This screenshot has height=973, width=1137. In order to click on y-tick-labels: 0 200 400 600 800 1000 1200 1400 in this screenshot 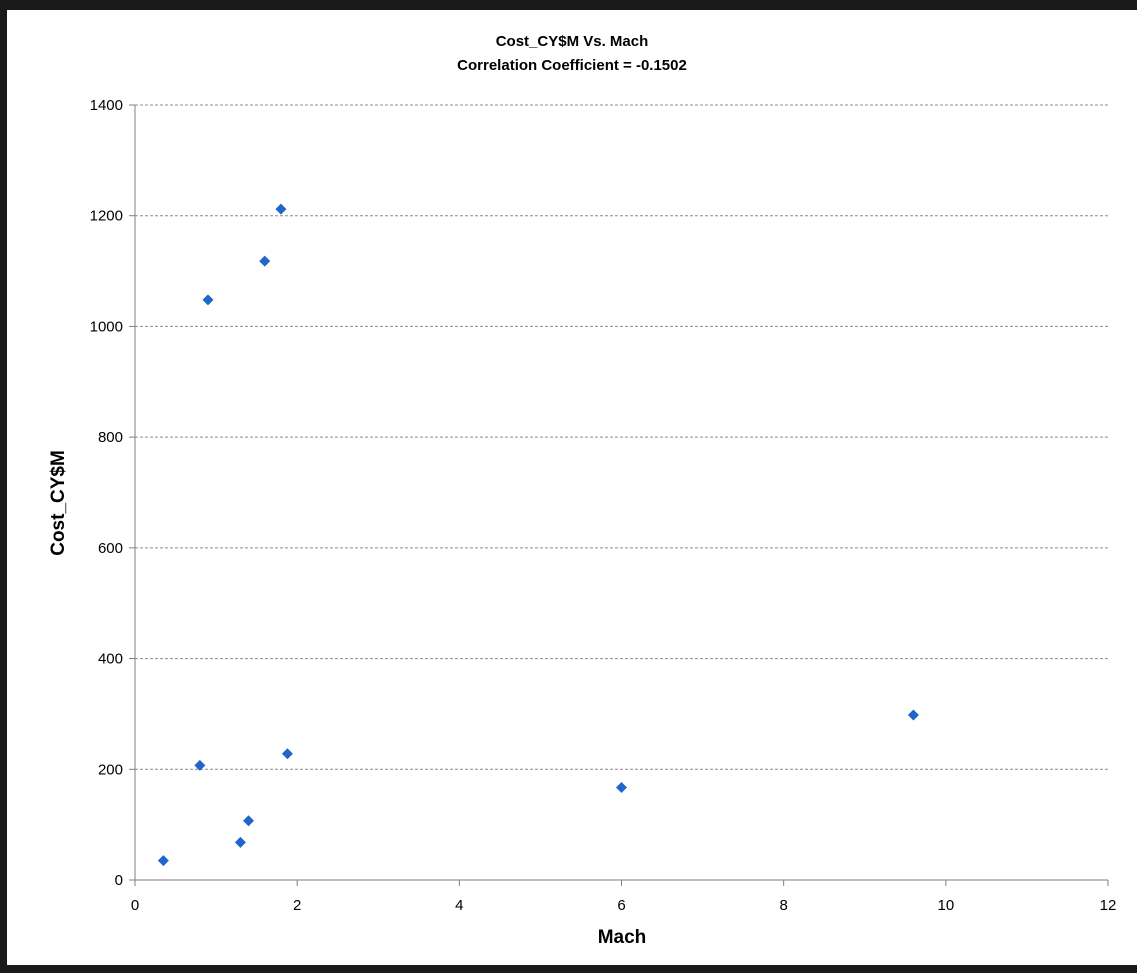, I will do `click(106, 493)`.